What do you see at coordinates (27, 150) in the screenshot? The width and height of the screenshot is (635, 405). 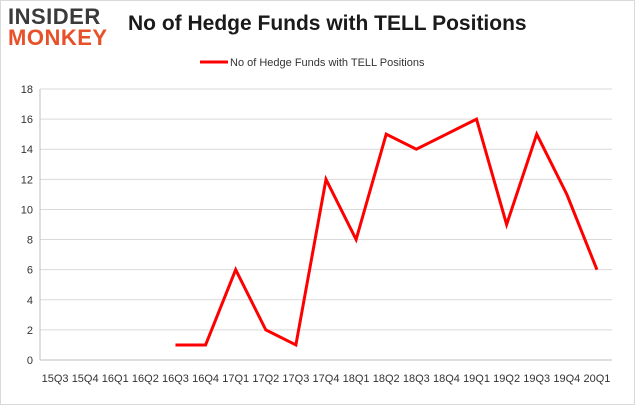 I see `y-tick-label-14: 14` at bounding box center [27, 150].